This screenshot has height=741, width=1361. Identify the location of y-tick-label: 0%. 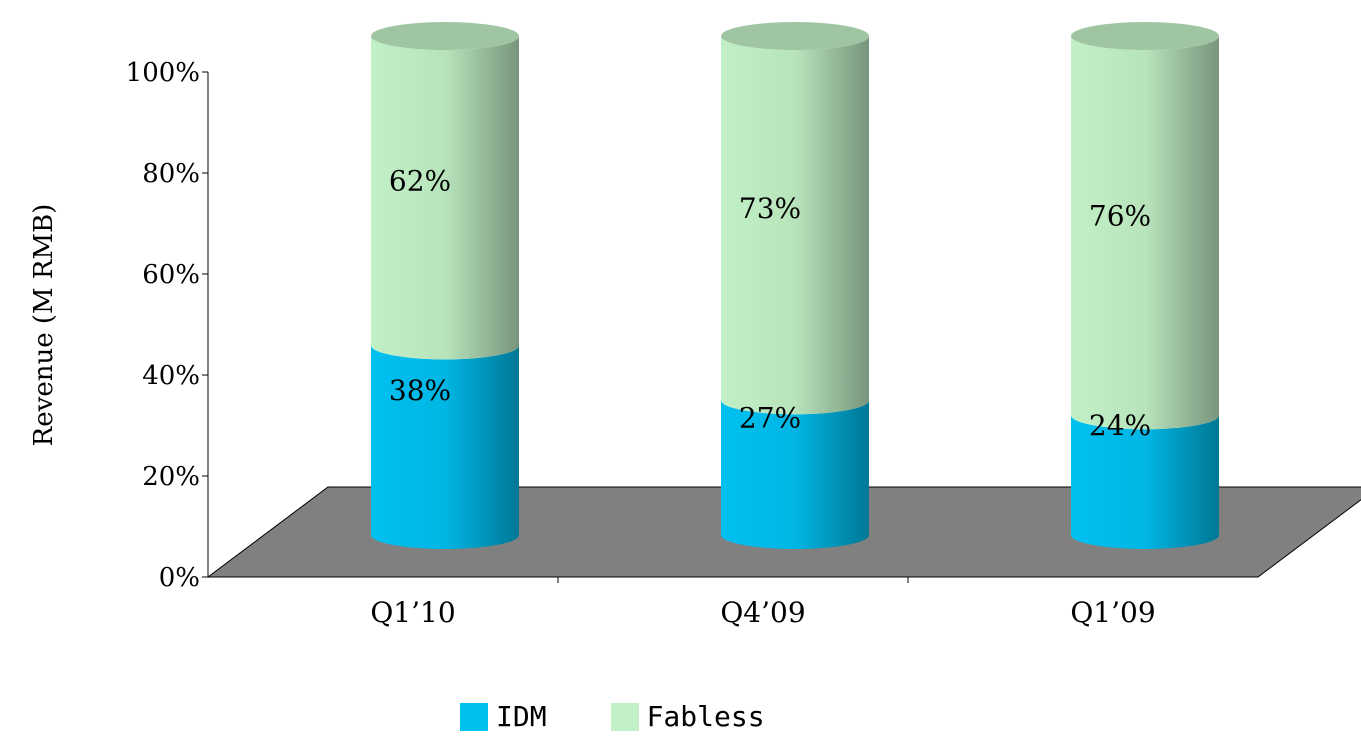
(179, 578).